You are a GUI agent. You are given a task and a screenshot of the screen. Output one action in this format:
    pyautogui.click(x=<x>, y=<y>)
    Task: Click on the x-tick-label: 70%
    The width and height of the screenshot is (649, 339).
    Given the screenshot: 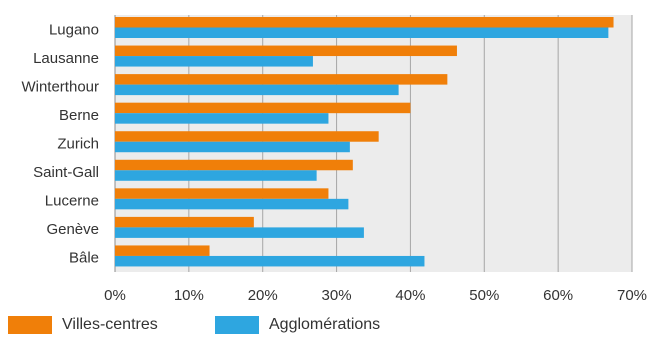 What is the action you would take?
    pyautogui.click(x=632, y=295)
    